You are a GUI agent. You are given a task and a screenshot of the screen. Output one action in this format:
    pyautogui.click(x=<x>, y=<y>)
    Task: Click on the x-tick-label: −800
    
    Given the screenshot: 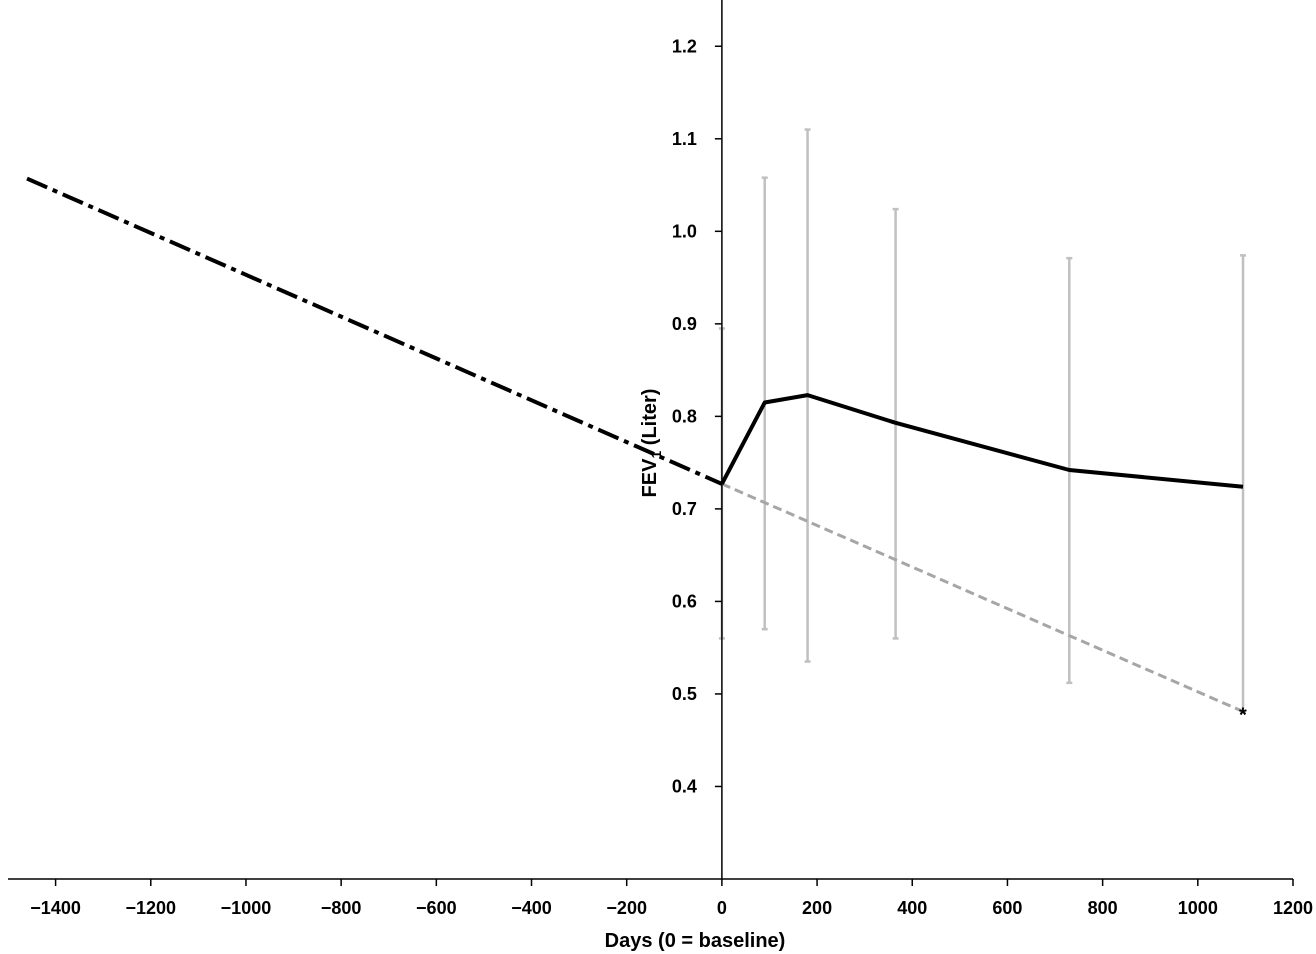 What is the action you would take?
    pyautogui.click(x=341, y=908)
    